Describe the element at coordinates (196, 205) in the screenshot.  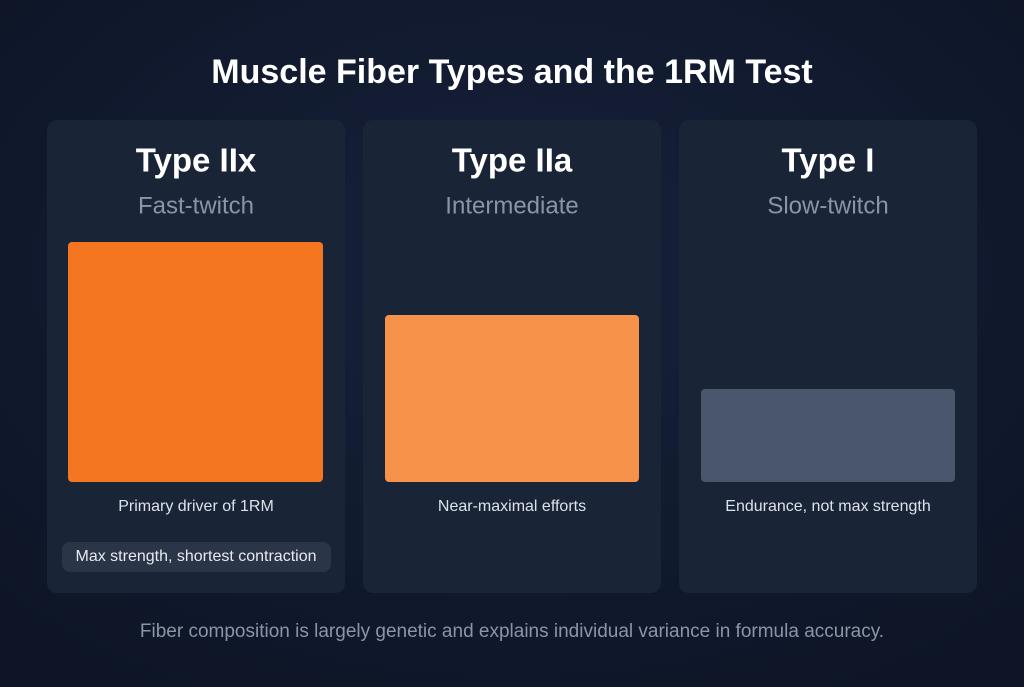
I see `card-subtitle: Fast-twitch` at that location.